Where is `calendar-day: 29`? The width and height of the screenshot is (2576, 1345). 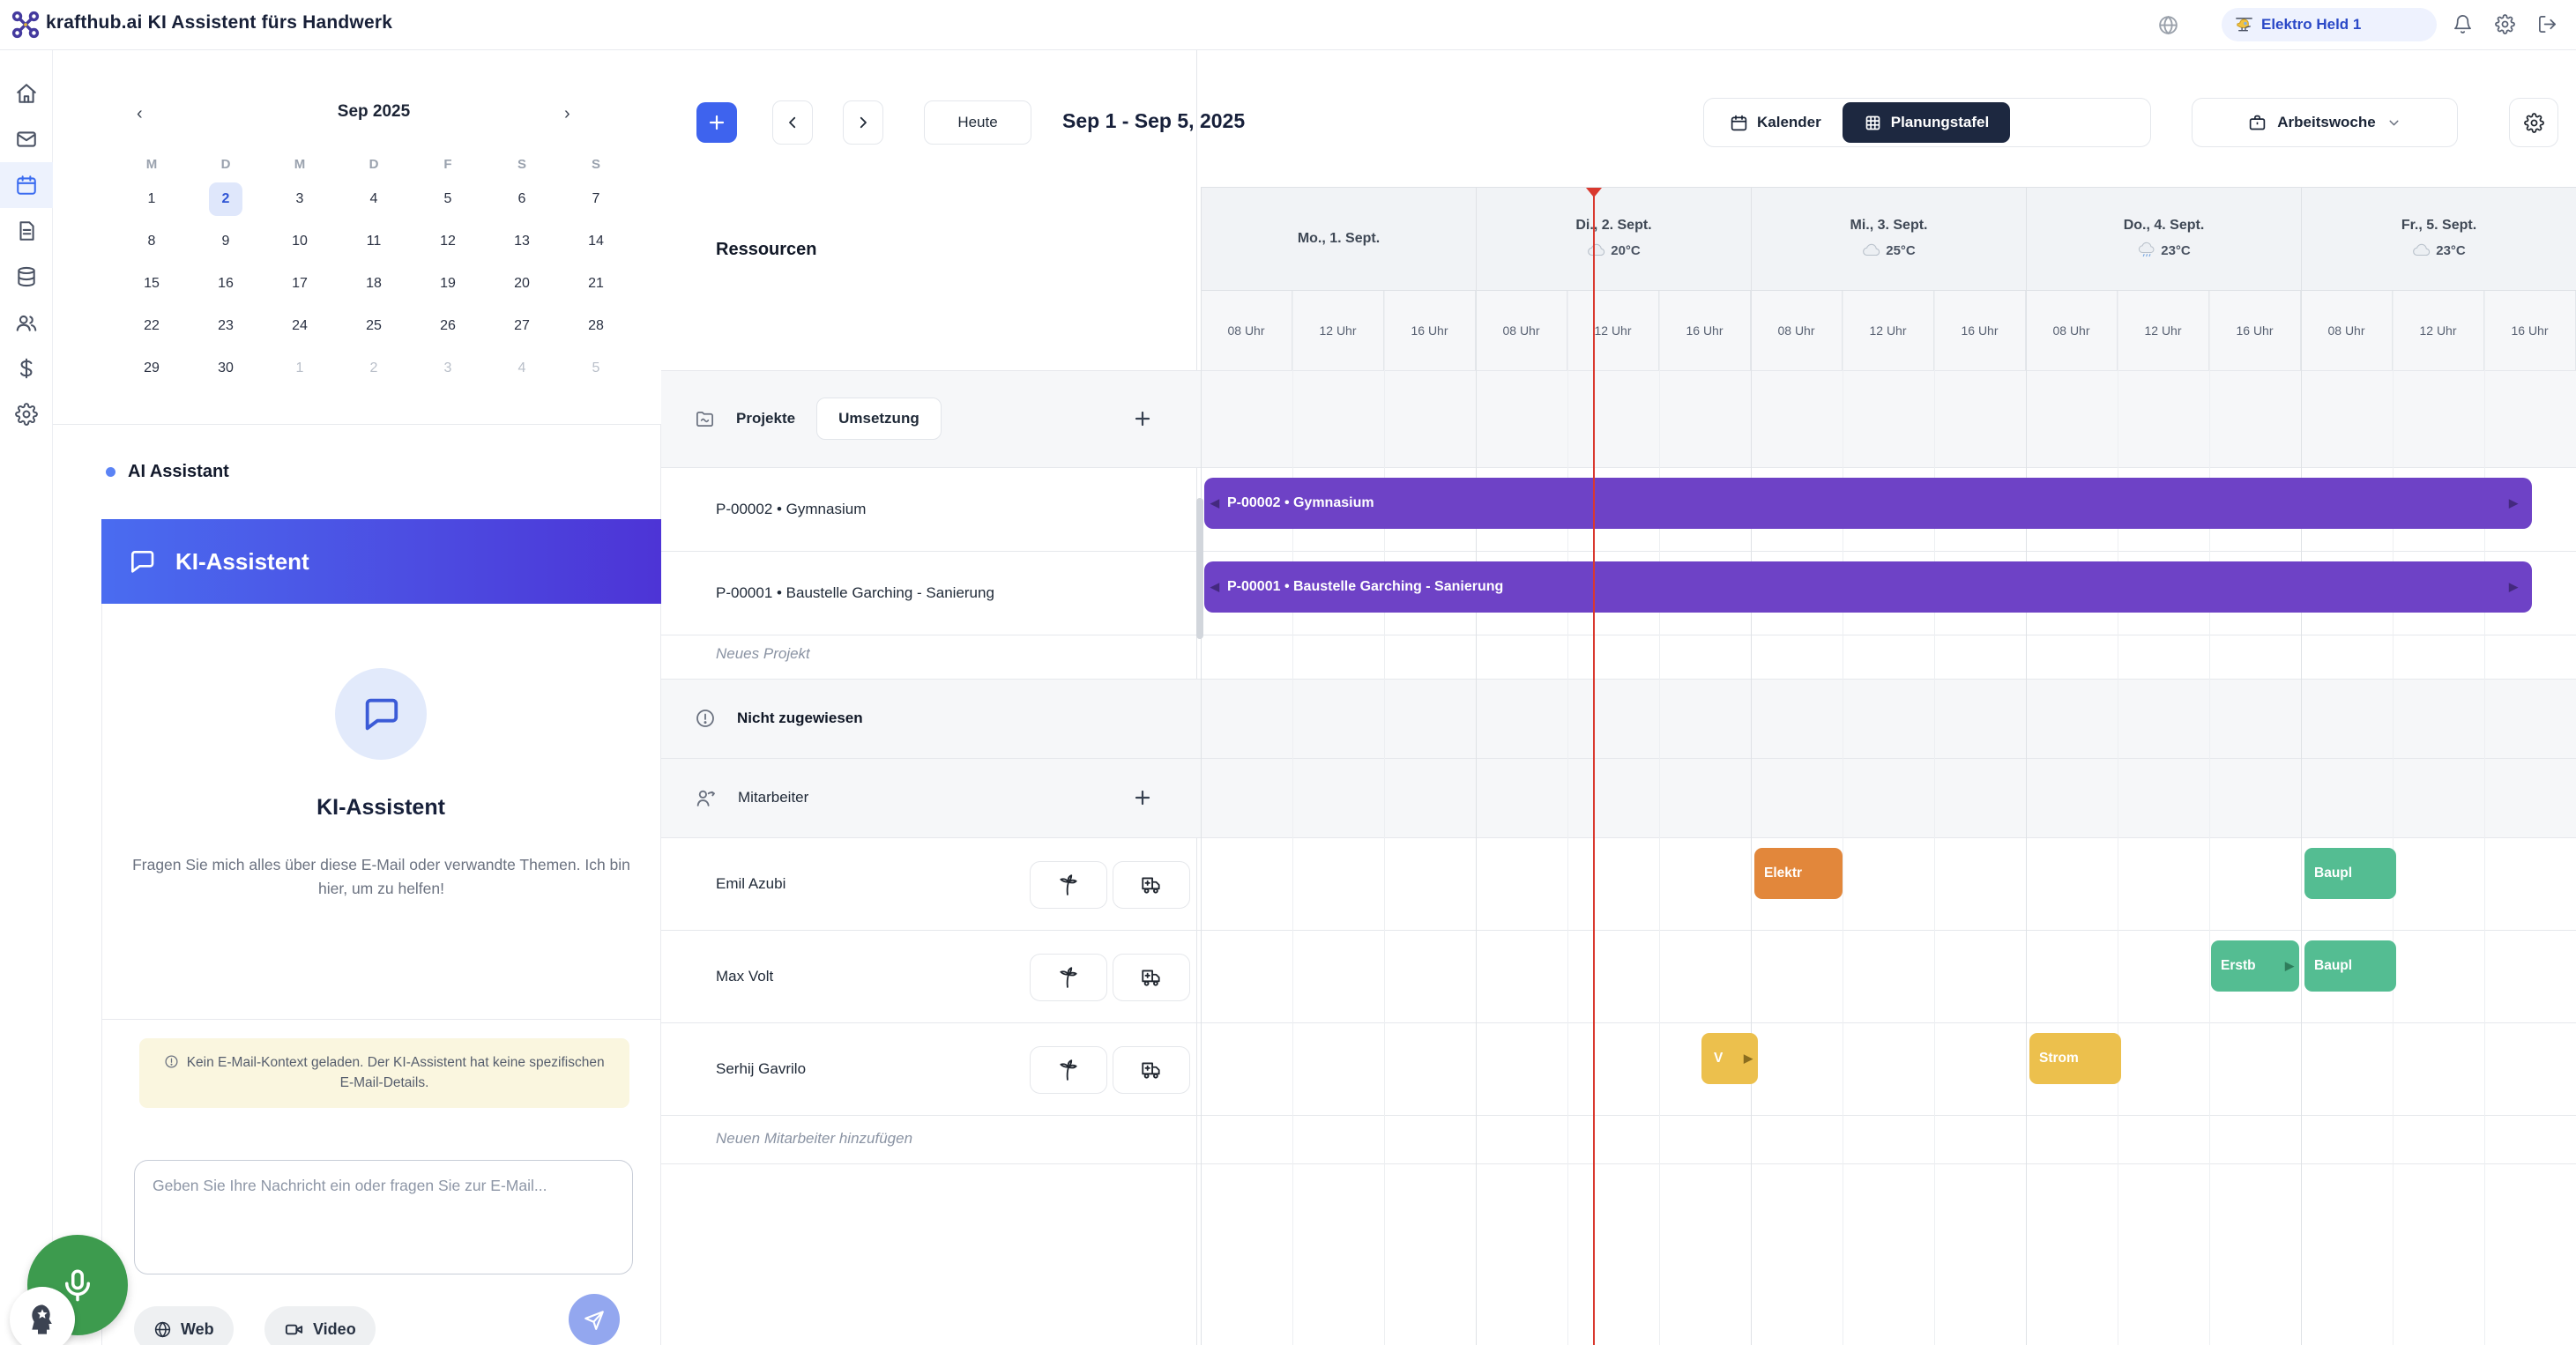
calendar-day: 29 is located at coordinates (152, 368).